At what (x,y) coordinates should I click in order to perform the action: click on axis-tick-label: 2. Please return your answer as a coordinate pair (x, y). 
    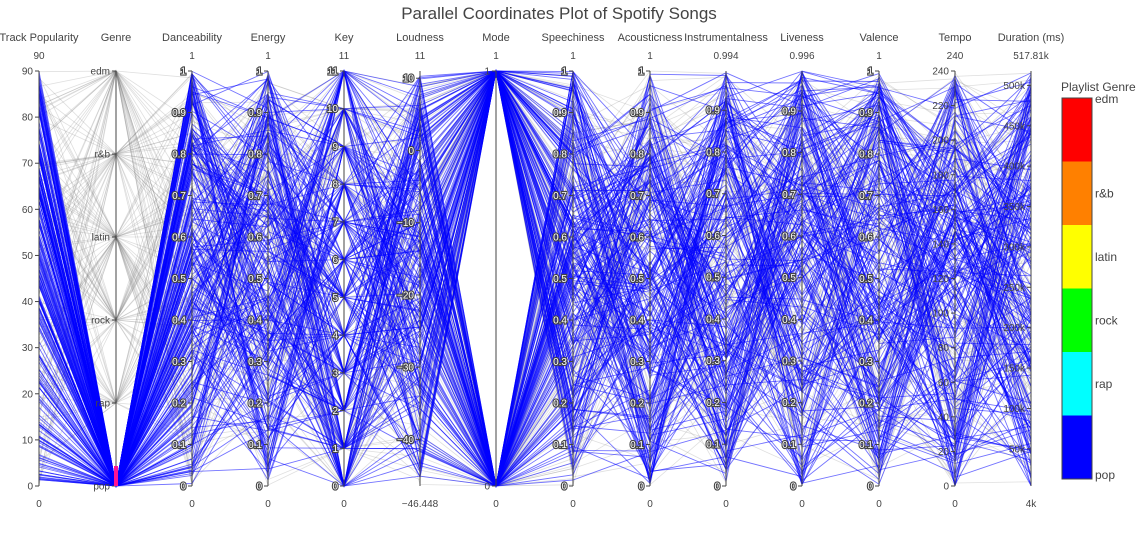
    Looking at the image, I should click on (335, 411).